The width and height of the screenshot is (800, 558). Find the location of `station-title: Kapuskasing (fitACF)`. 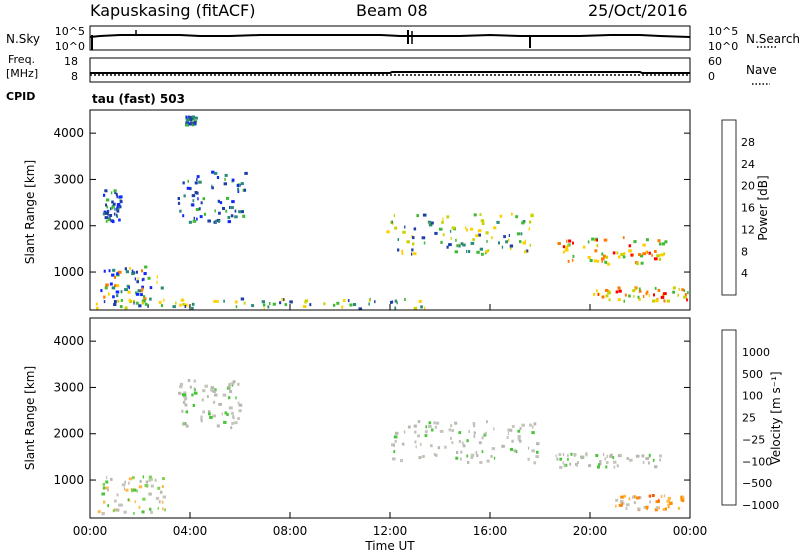

station-title: Kapuskasing (fitACF) is located at coordinates (172, 10).